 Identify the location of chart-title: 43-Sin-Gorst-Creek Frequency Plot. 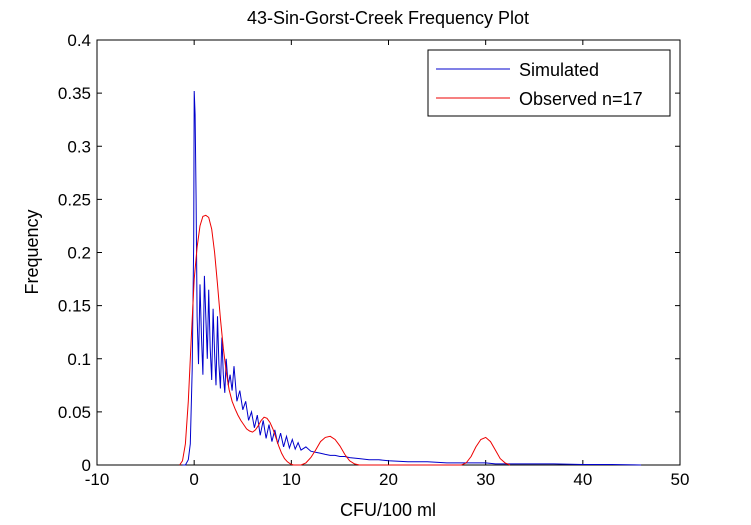
(388, 18).